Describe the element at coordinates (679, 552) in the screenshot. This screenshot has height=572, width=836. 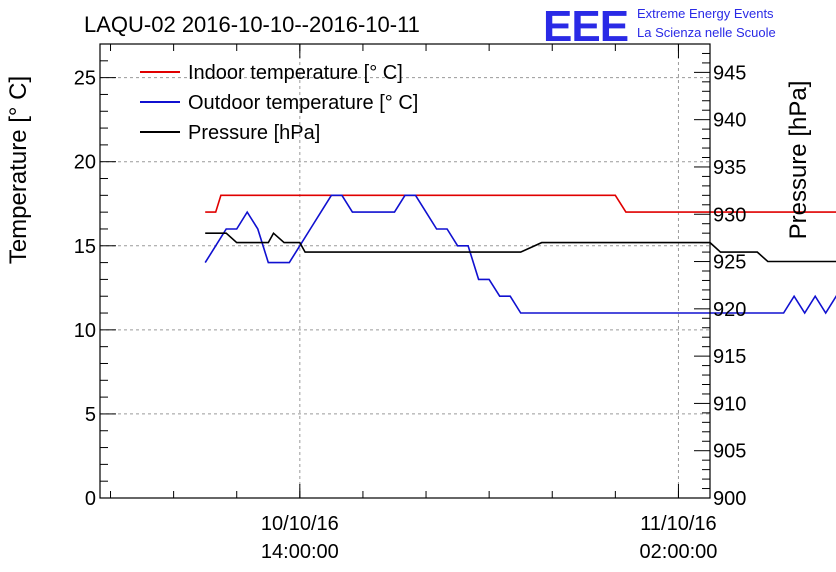
I see `x-tick-label-time: 02:00:00` at that location.